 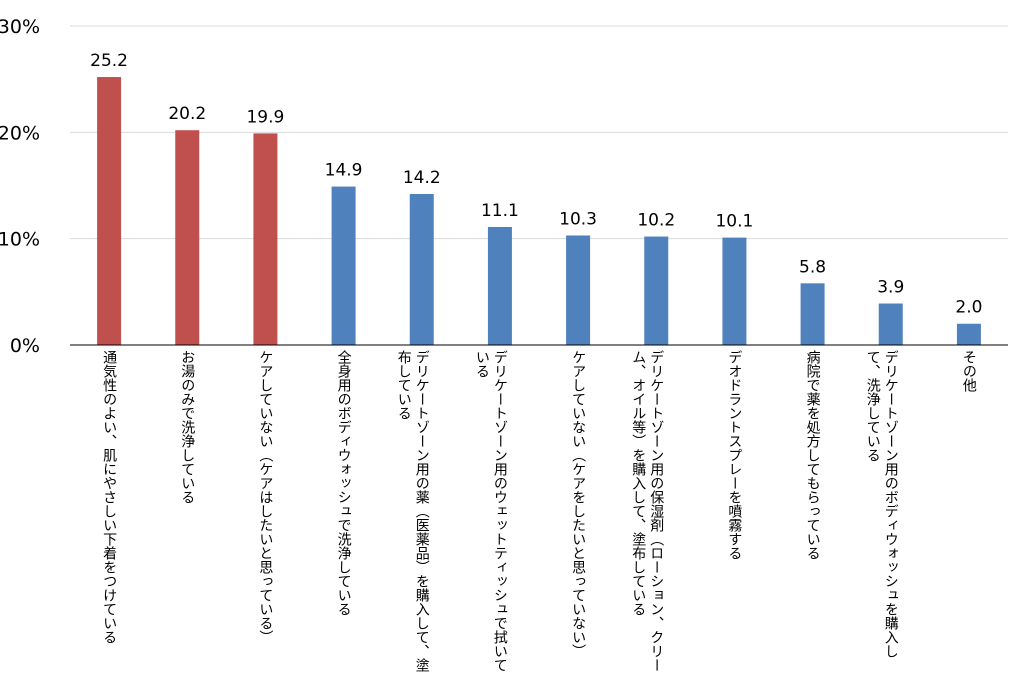 What do you see at coordinates (344, 171) in the screenshot?
I see `data-label: 14.9` at bounding box center [344, 171].